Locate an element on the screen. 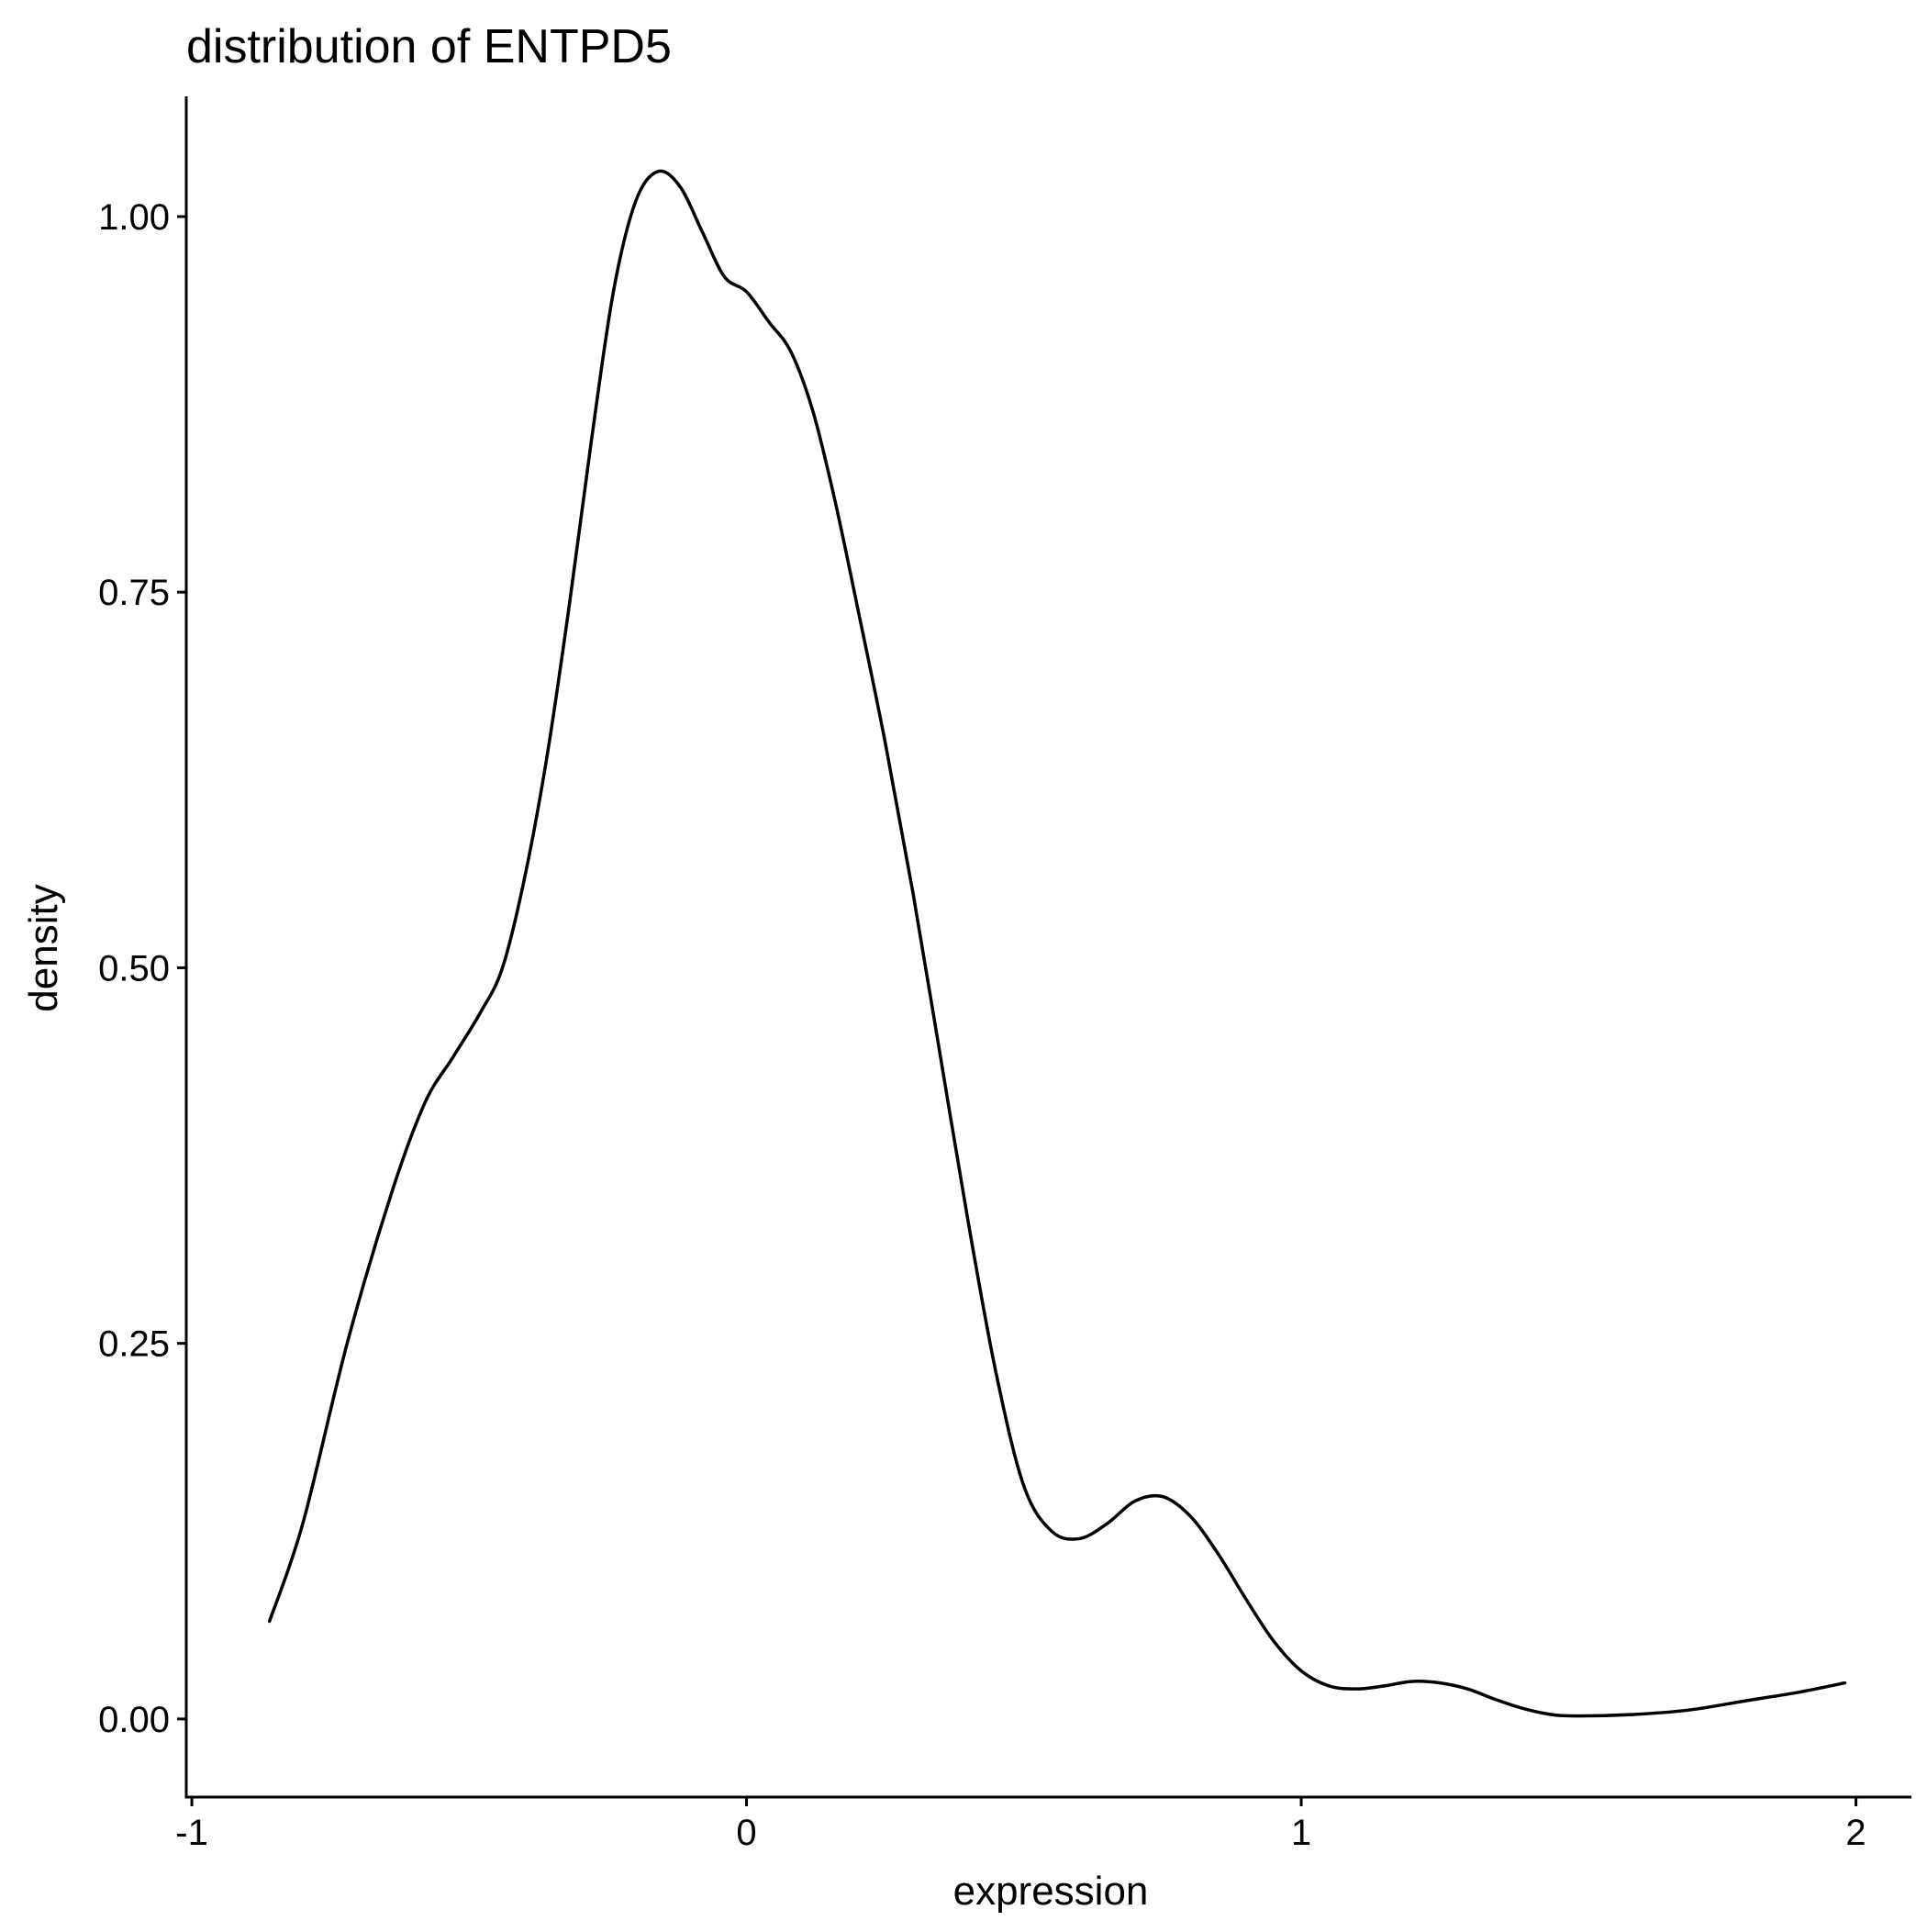 Image resolution: width=1927 pixels, height=1932 pixels. y-tick-label: 0.75 is located at coordinates (134, 593).